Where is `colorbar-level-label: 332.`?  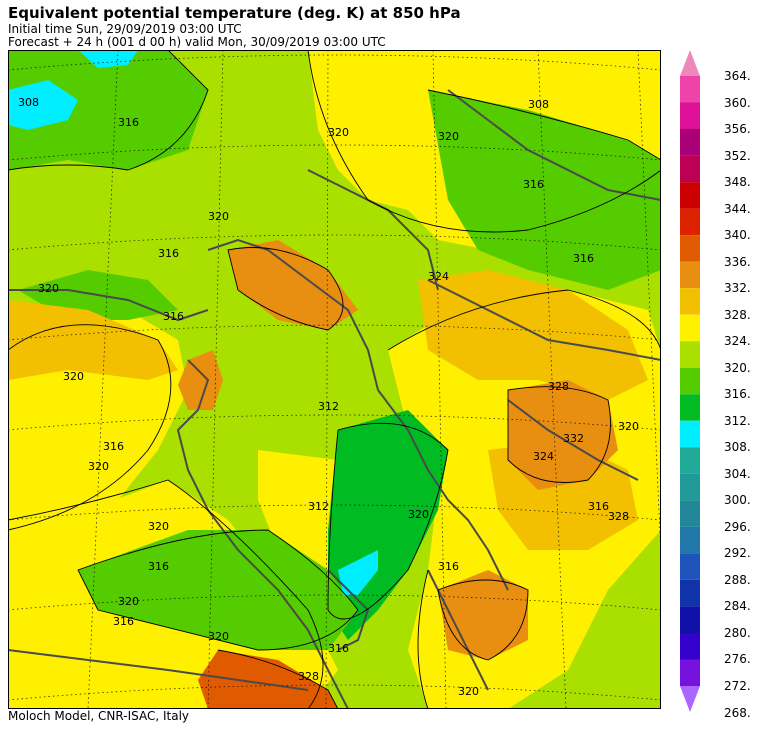
colorbar-level-label: 332. is located at coordinates (737, 288).